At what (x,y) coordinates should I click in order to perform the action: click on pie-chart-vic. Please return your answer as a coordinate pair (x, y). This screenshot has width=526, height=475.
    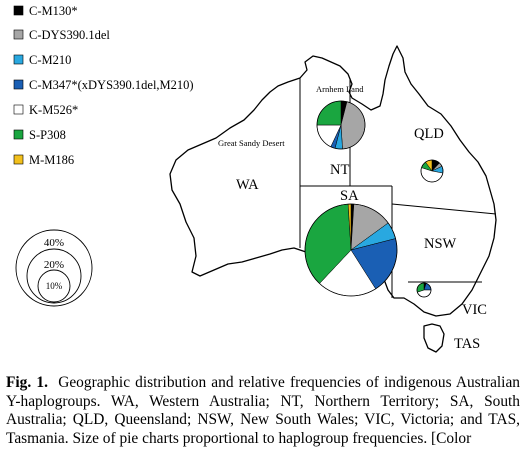
    Looking at the image, I should click on (424, 290).